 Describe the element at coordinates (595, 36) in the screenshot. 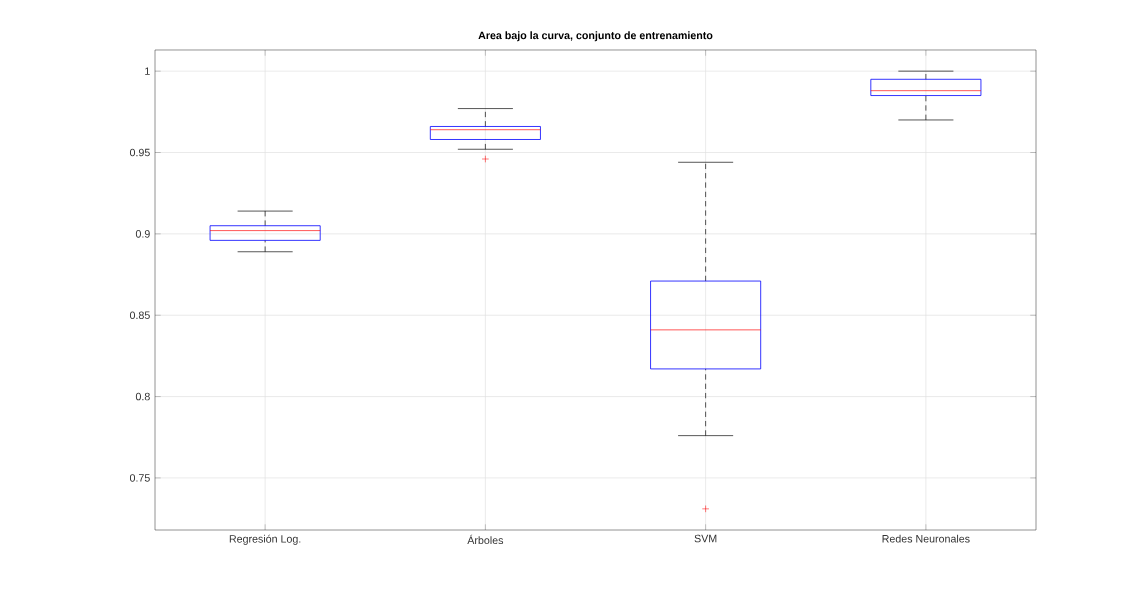

I see `chart-title: Area bajo la curva, conjunto de entrenamiento` at that location.